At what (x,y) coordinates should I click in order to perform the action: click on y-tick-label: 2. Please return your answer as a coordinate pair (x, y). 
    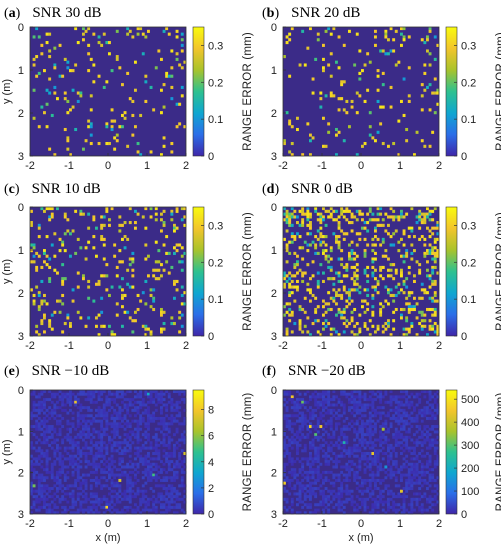
    Looking at the image, I should click on (21, 114).